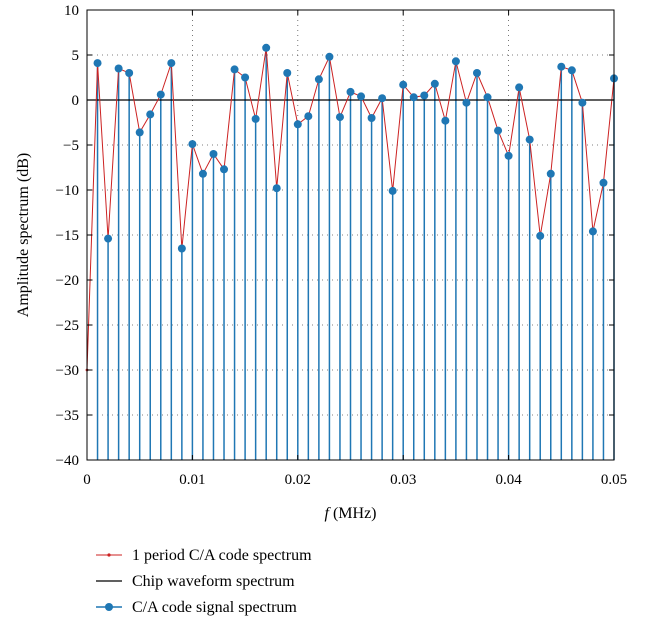  What do you see at coordinates (214, 607) in the screenshot?
I see `legend-label: C/A code signal spectrum` at bounding box center [214, 607].